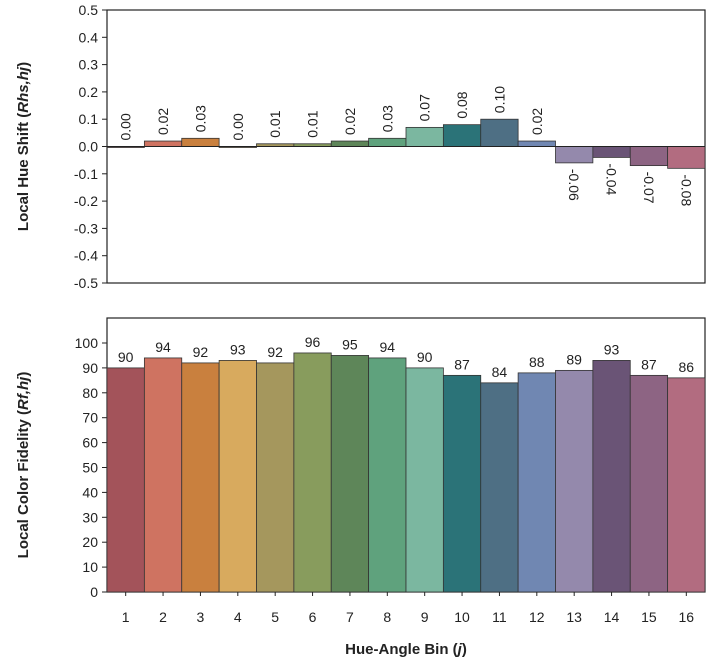  What do you see at coordinates (86, 283) in the screenshot?
I see `hue-shift-y-tick-label: -0.5` at bounding box center [86, 283].